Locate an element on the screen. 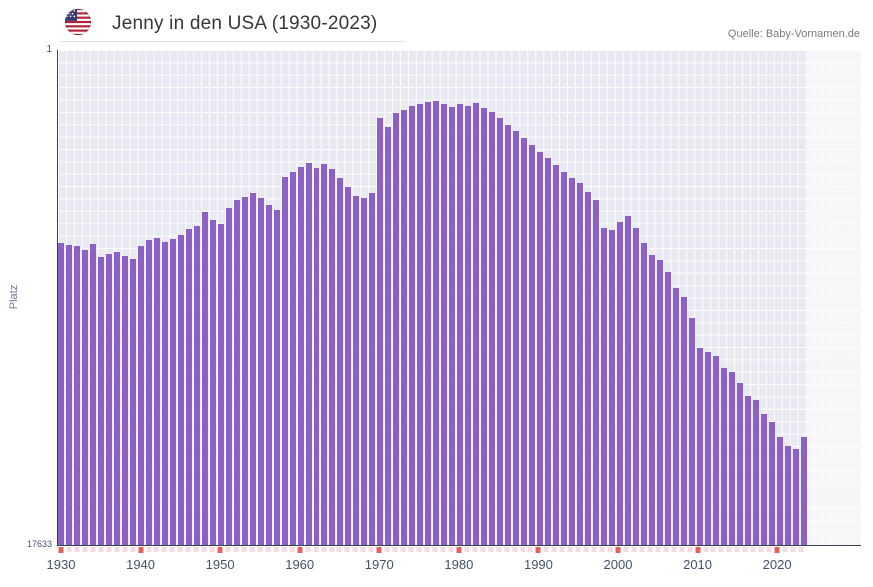  bar-1944 is located at coordinates (172, 391).